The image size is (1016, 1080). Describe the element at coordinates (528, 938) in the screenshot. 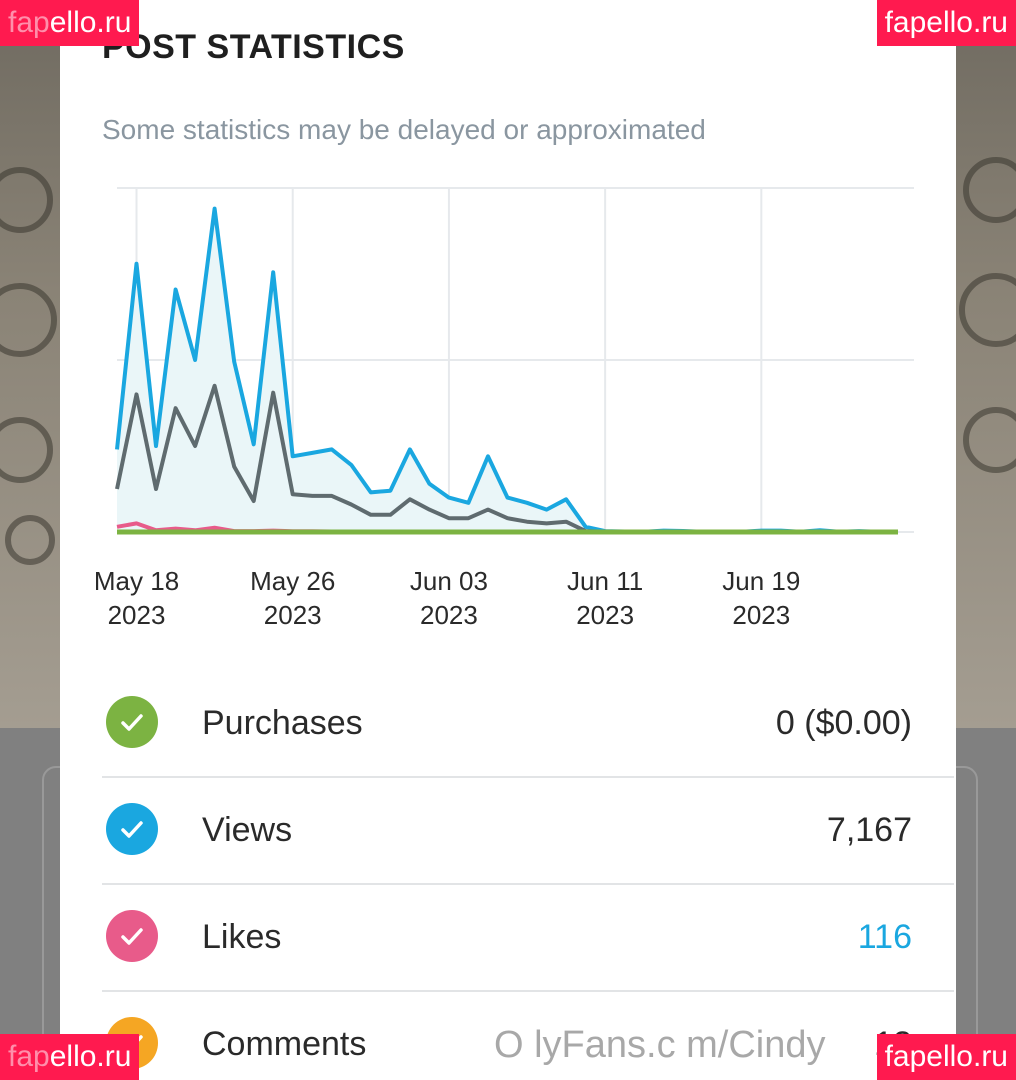

I see `stat-row-likes: Likes 116` at that location.